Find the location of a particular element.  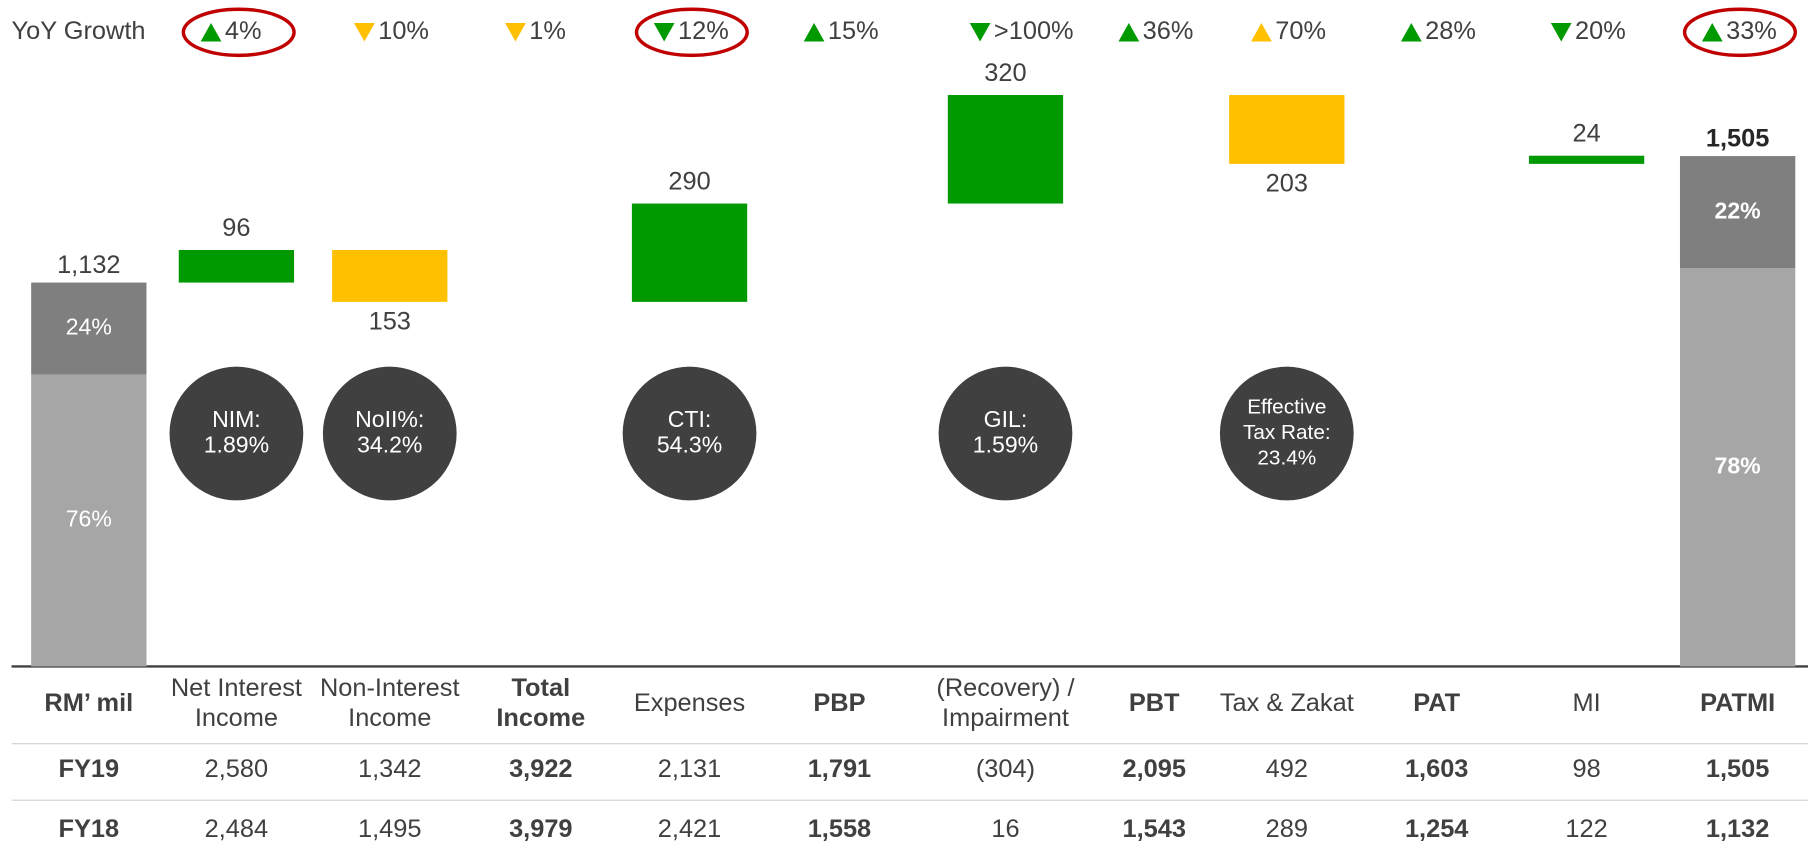

column-header: PATMI is located at coordinates (1737, 703).